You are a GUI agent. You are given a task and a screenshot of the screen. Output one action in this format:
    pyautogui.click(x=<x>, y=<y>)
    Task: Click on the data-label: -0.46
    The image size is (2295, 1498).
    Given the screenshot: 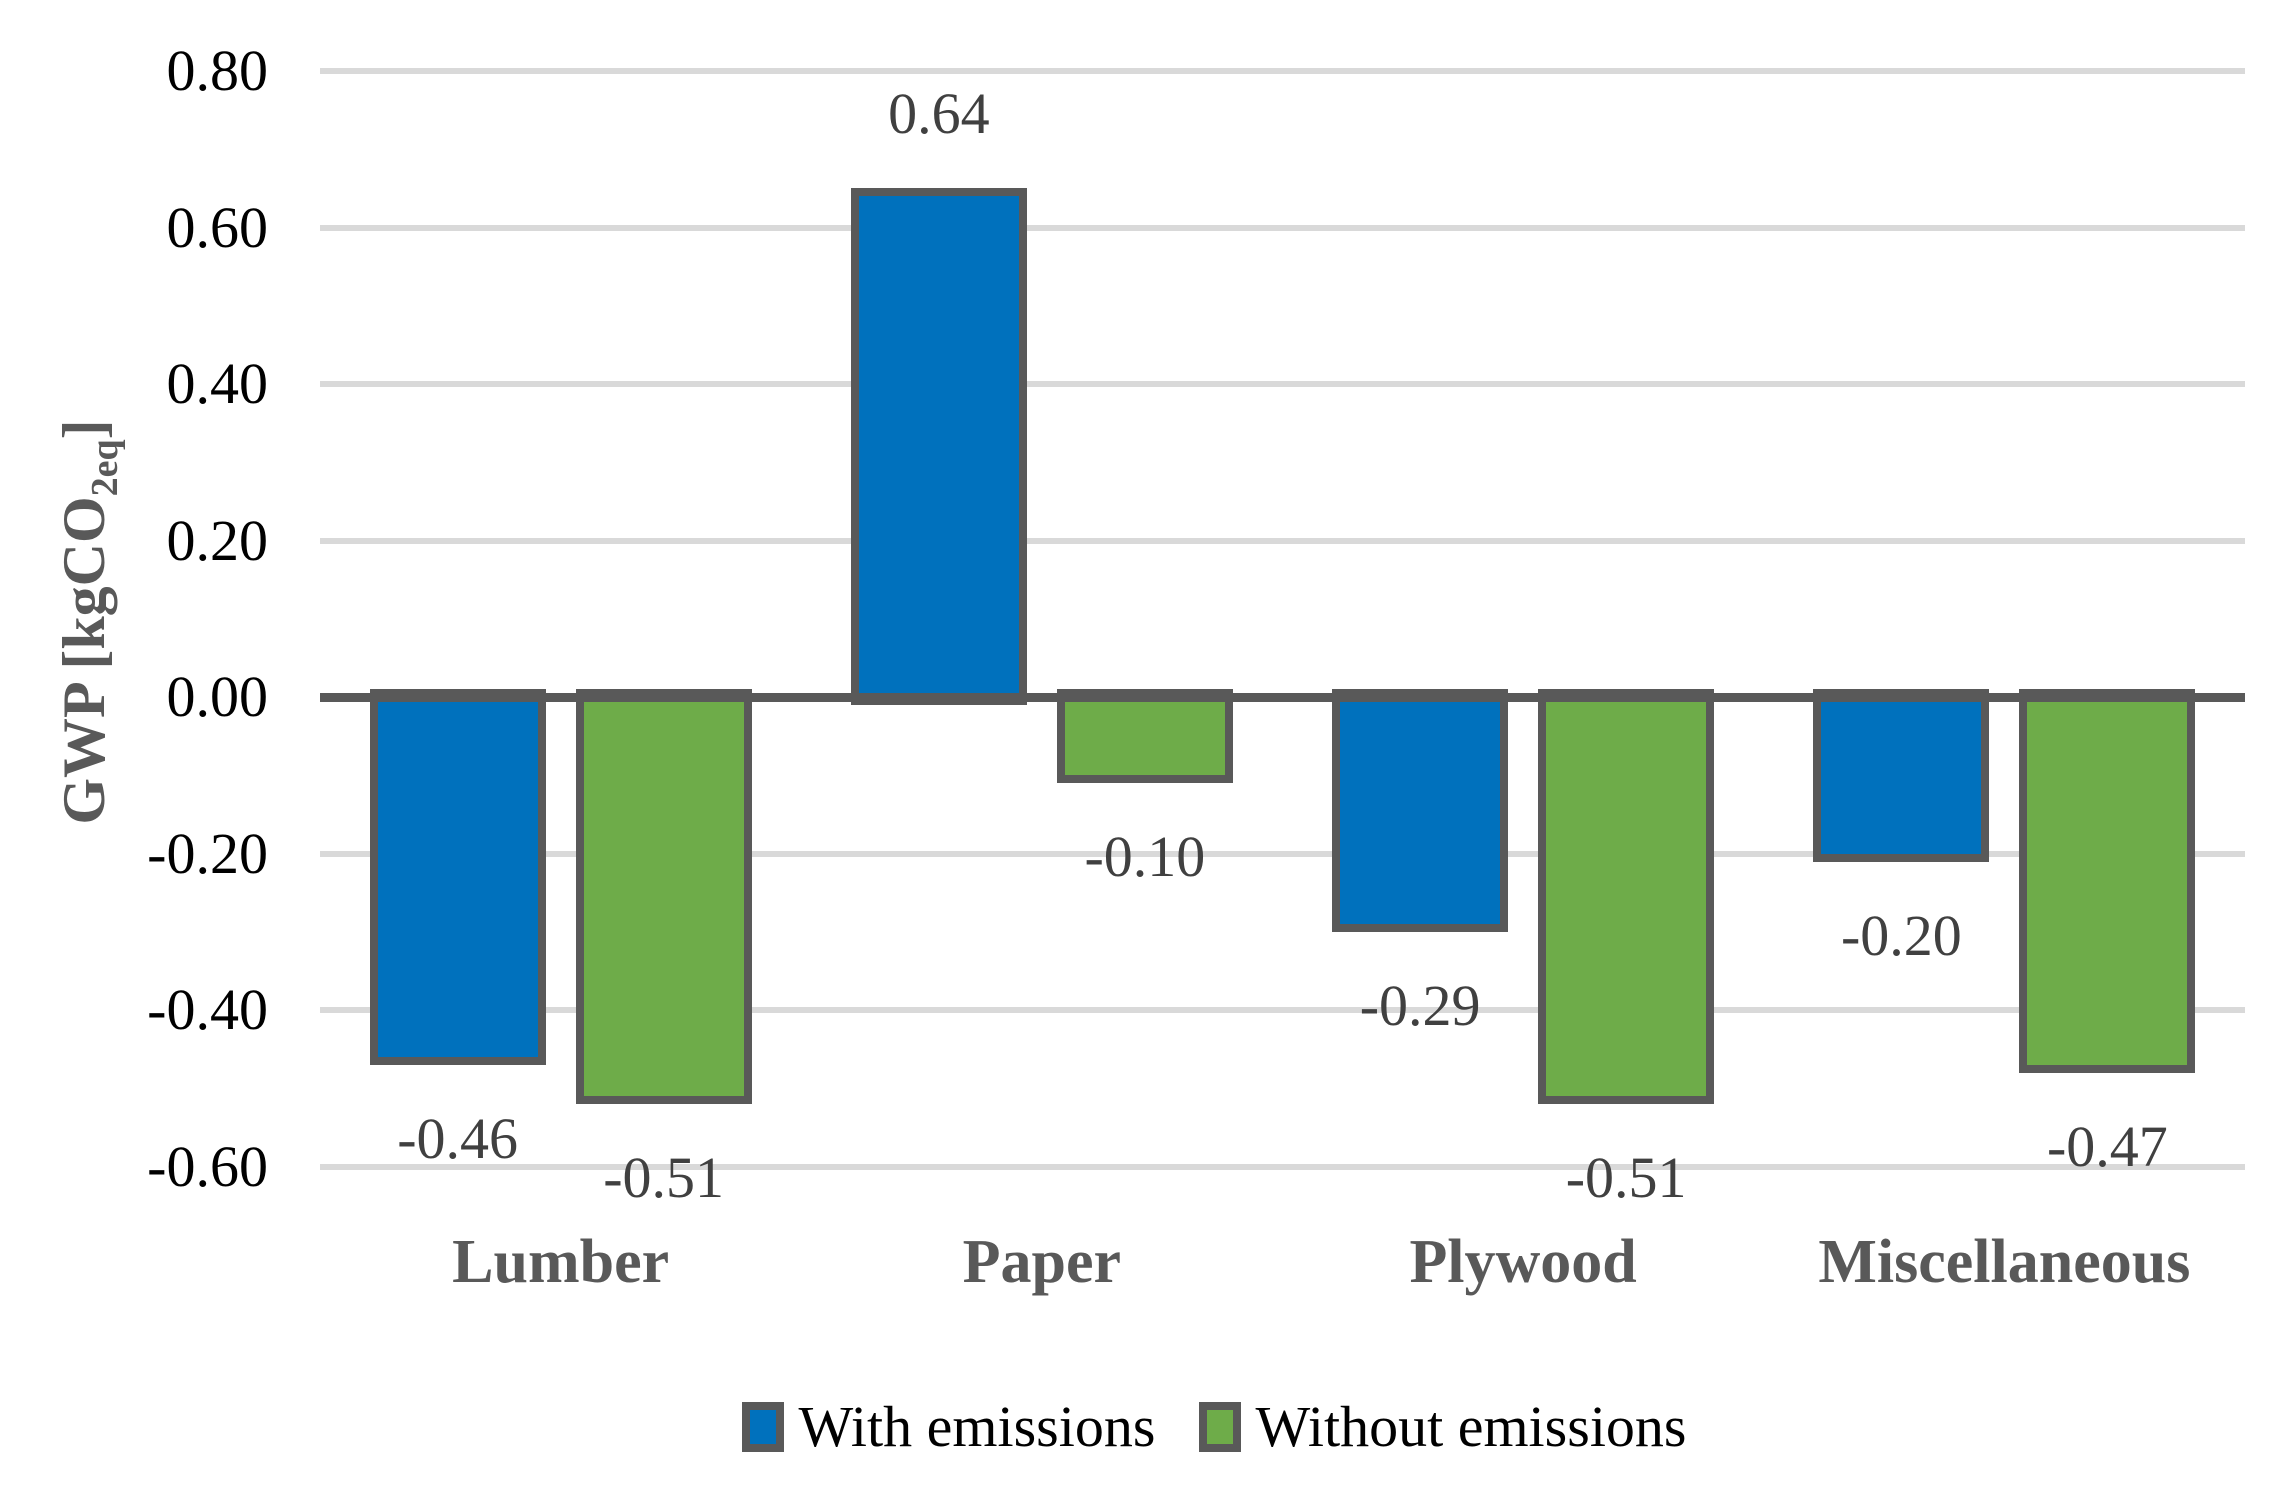 What is the action you would take?
    pyautogui.click(x=458, y=1138)
    